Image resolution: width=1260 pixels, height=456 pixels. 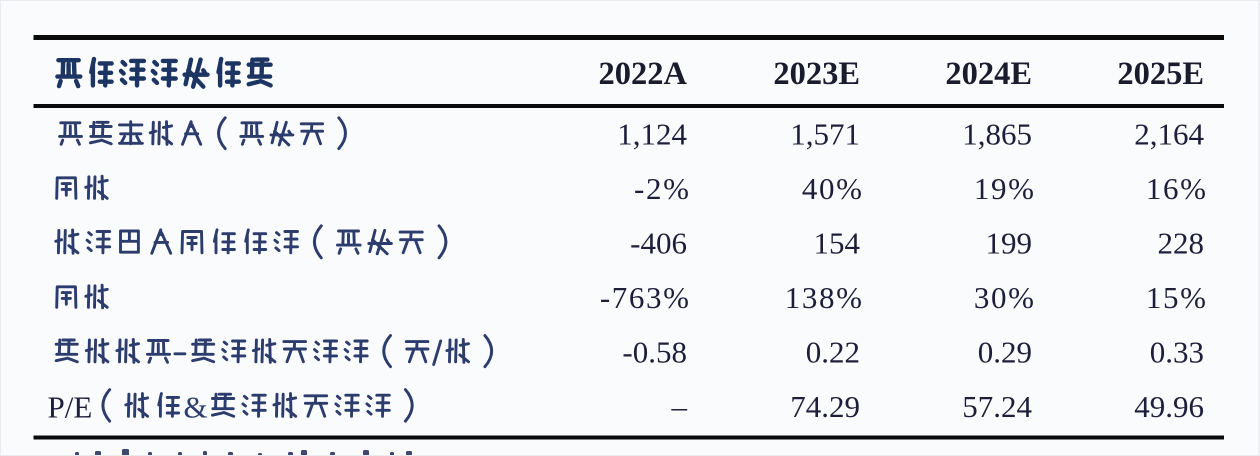 What do you see at coordinates (1009, 243) in the screenshot?
I see `svg-text: 199` at bounding box center [1009, 243].